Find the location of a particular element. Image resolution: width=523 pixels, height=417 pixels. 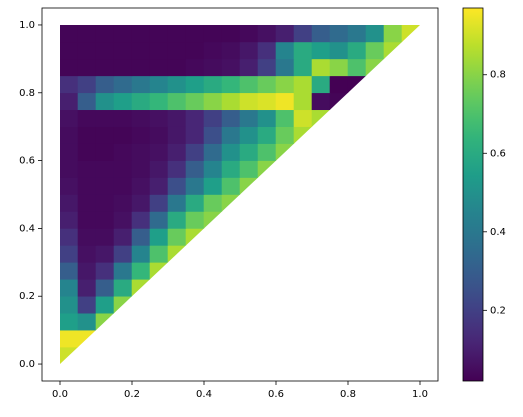

colorbar-tick-label: 0.4 is located at coordinates (498, 232).